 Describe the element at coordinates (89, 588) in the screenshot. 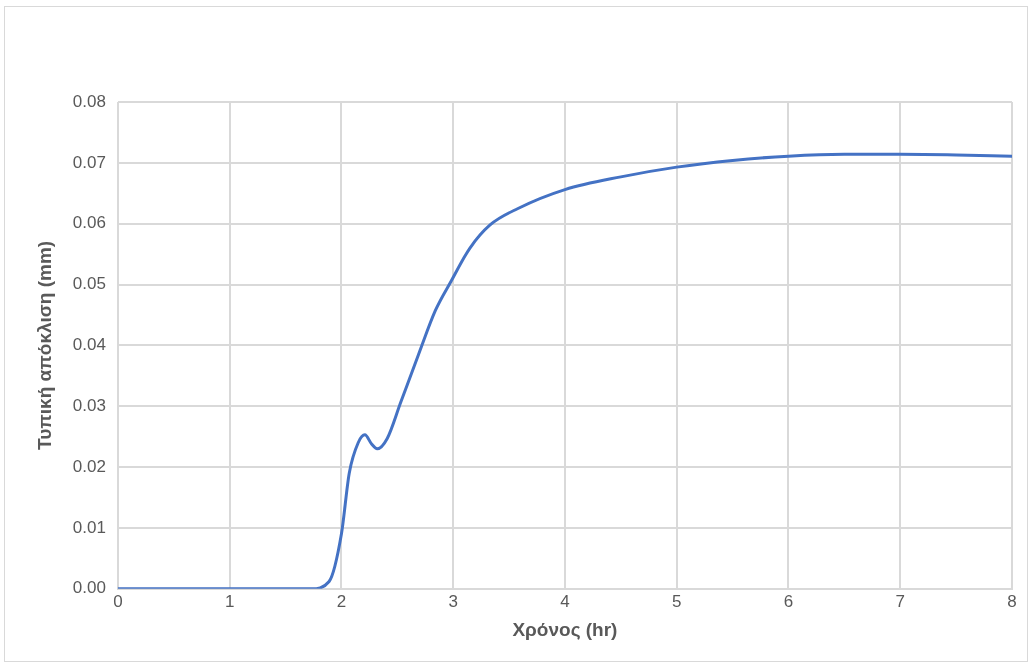

I see `y-tick-label: 0.00` at that location.